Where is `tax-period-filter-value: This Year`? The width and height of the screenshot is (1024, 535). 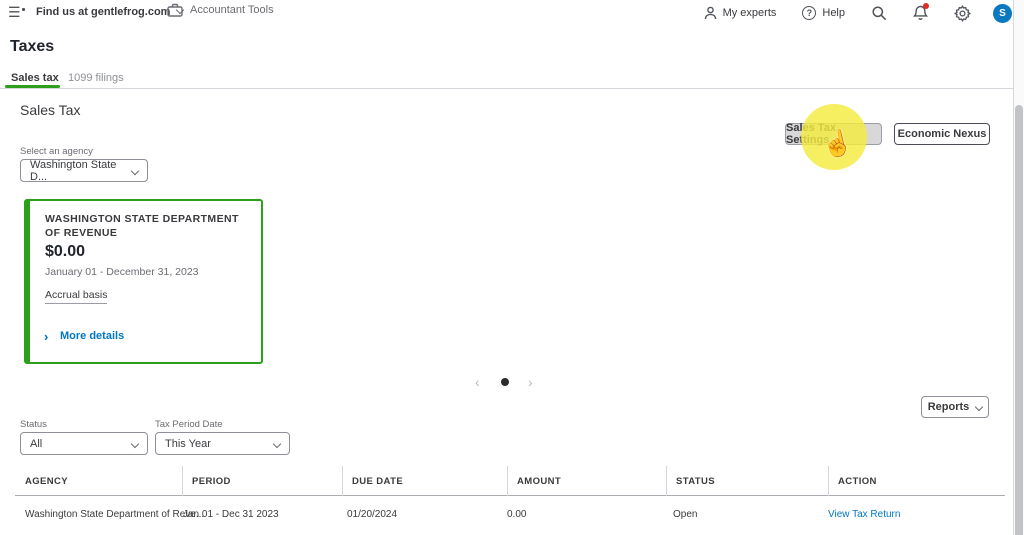
tax-period-filter-value: This Year is located at coordinates (188, 443).